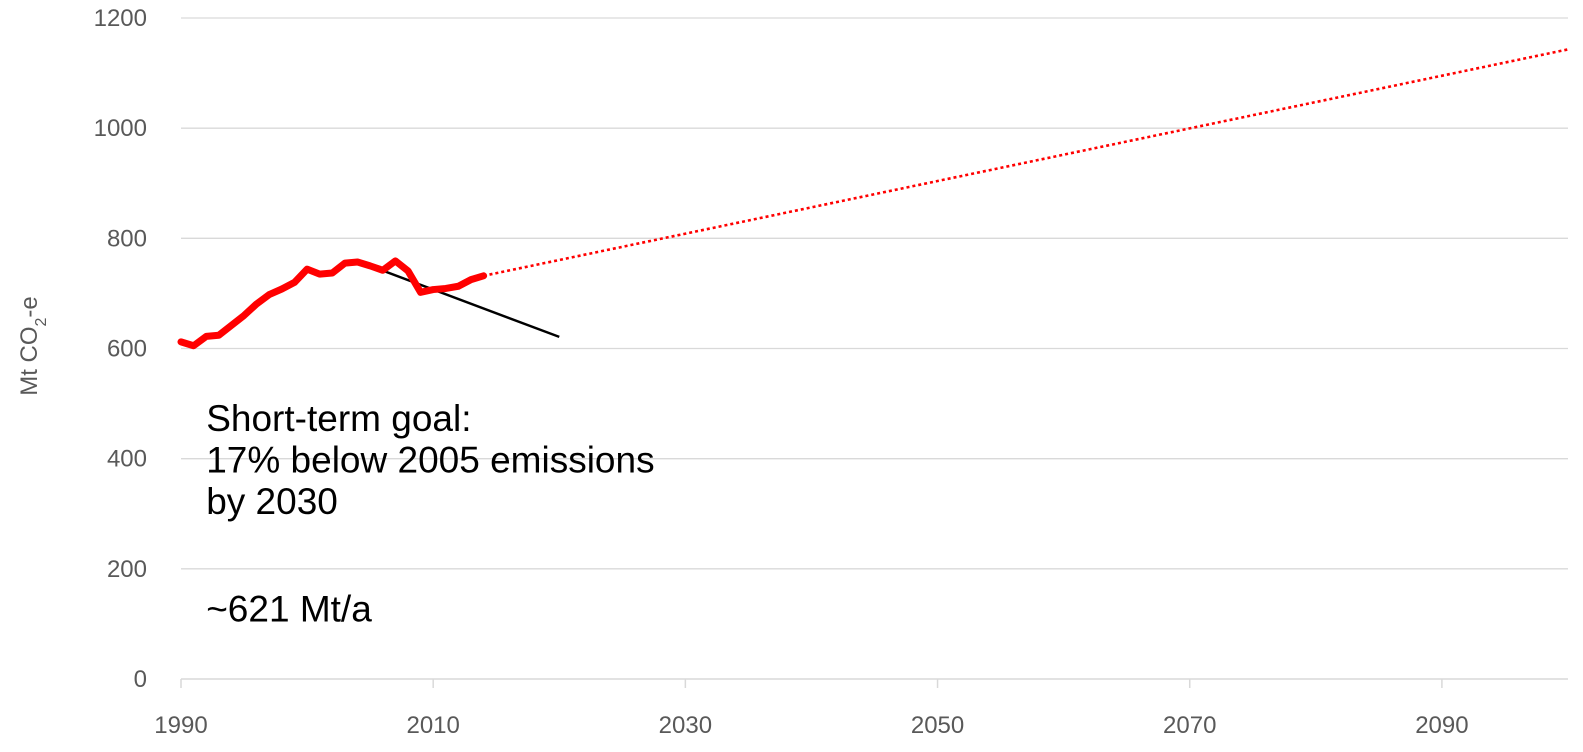 Image resolution: width=1583 pixels, height=752 pixels. Describe the element at coordinates (41, 321) in the screenshot. I see `y-axis-title-subscript: 2` at that location.